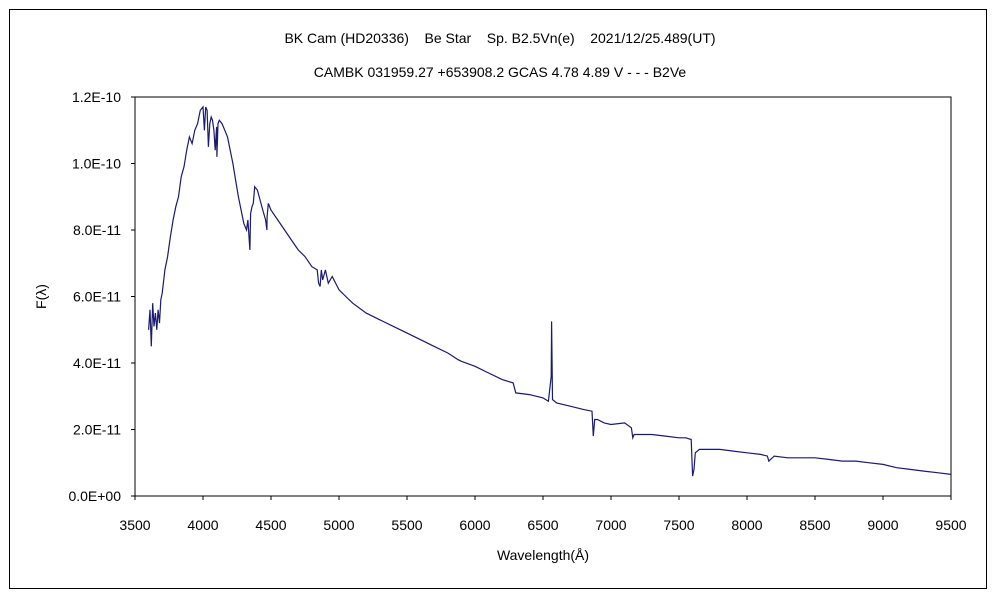 The height and width of the screenshot is (600, 1000). What do you see at coordinates (97, 363) in the screenshot?
I see `y-tick-label: 4.0E-11` at bounding box center [97, 363].